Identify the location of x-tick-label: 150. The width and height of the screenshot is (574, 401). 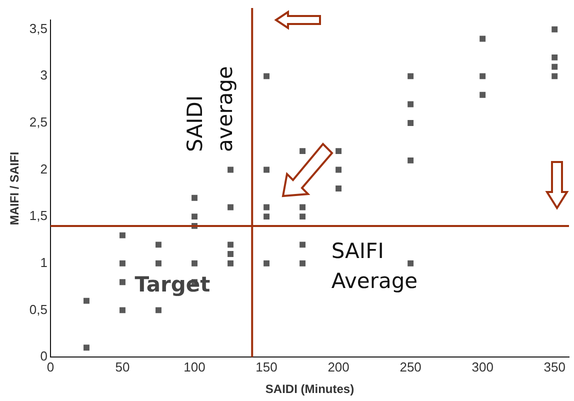
(267, 366).